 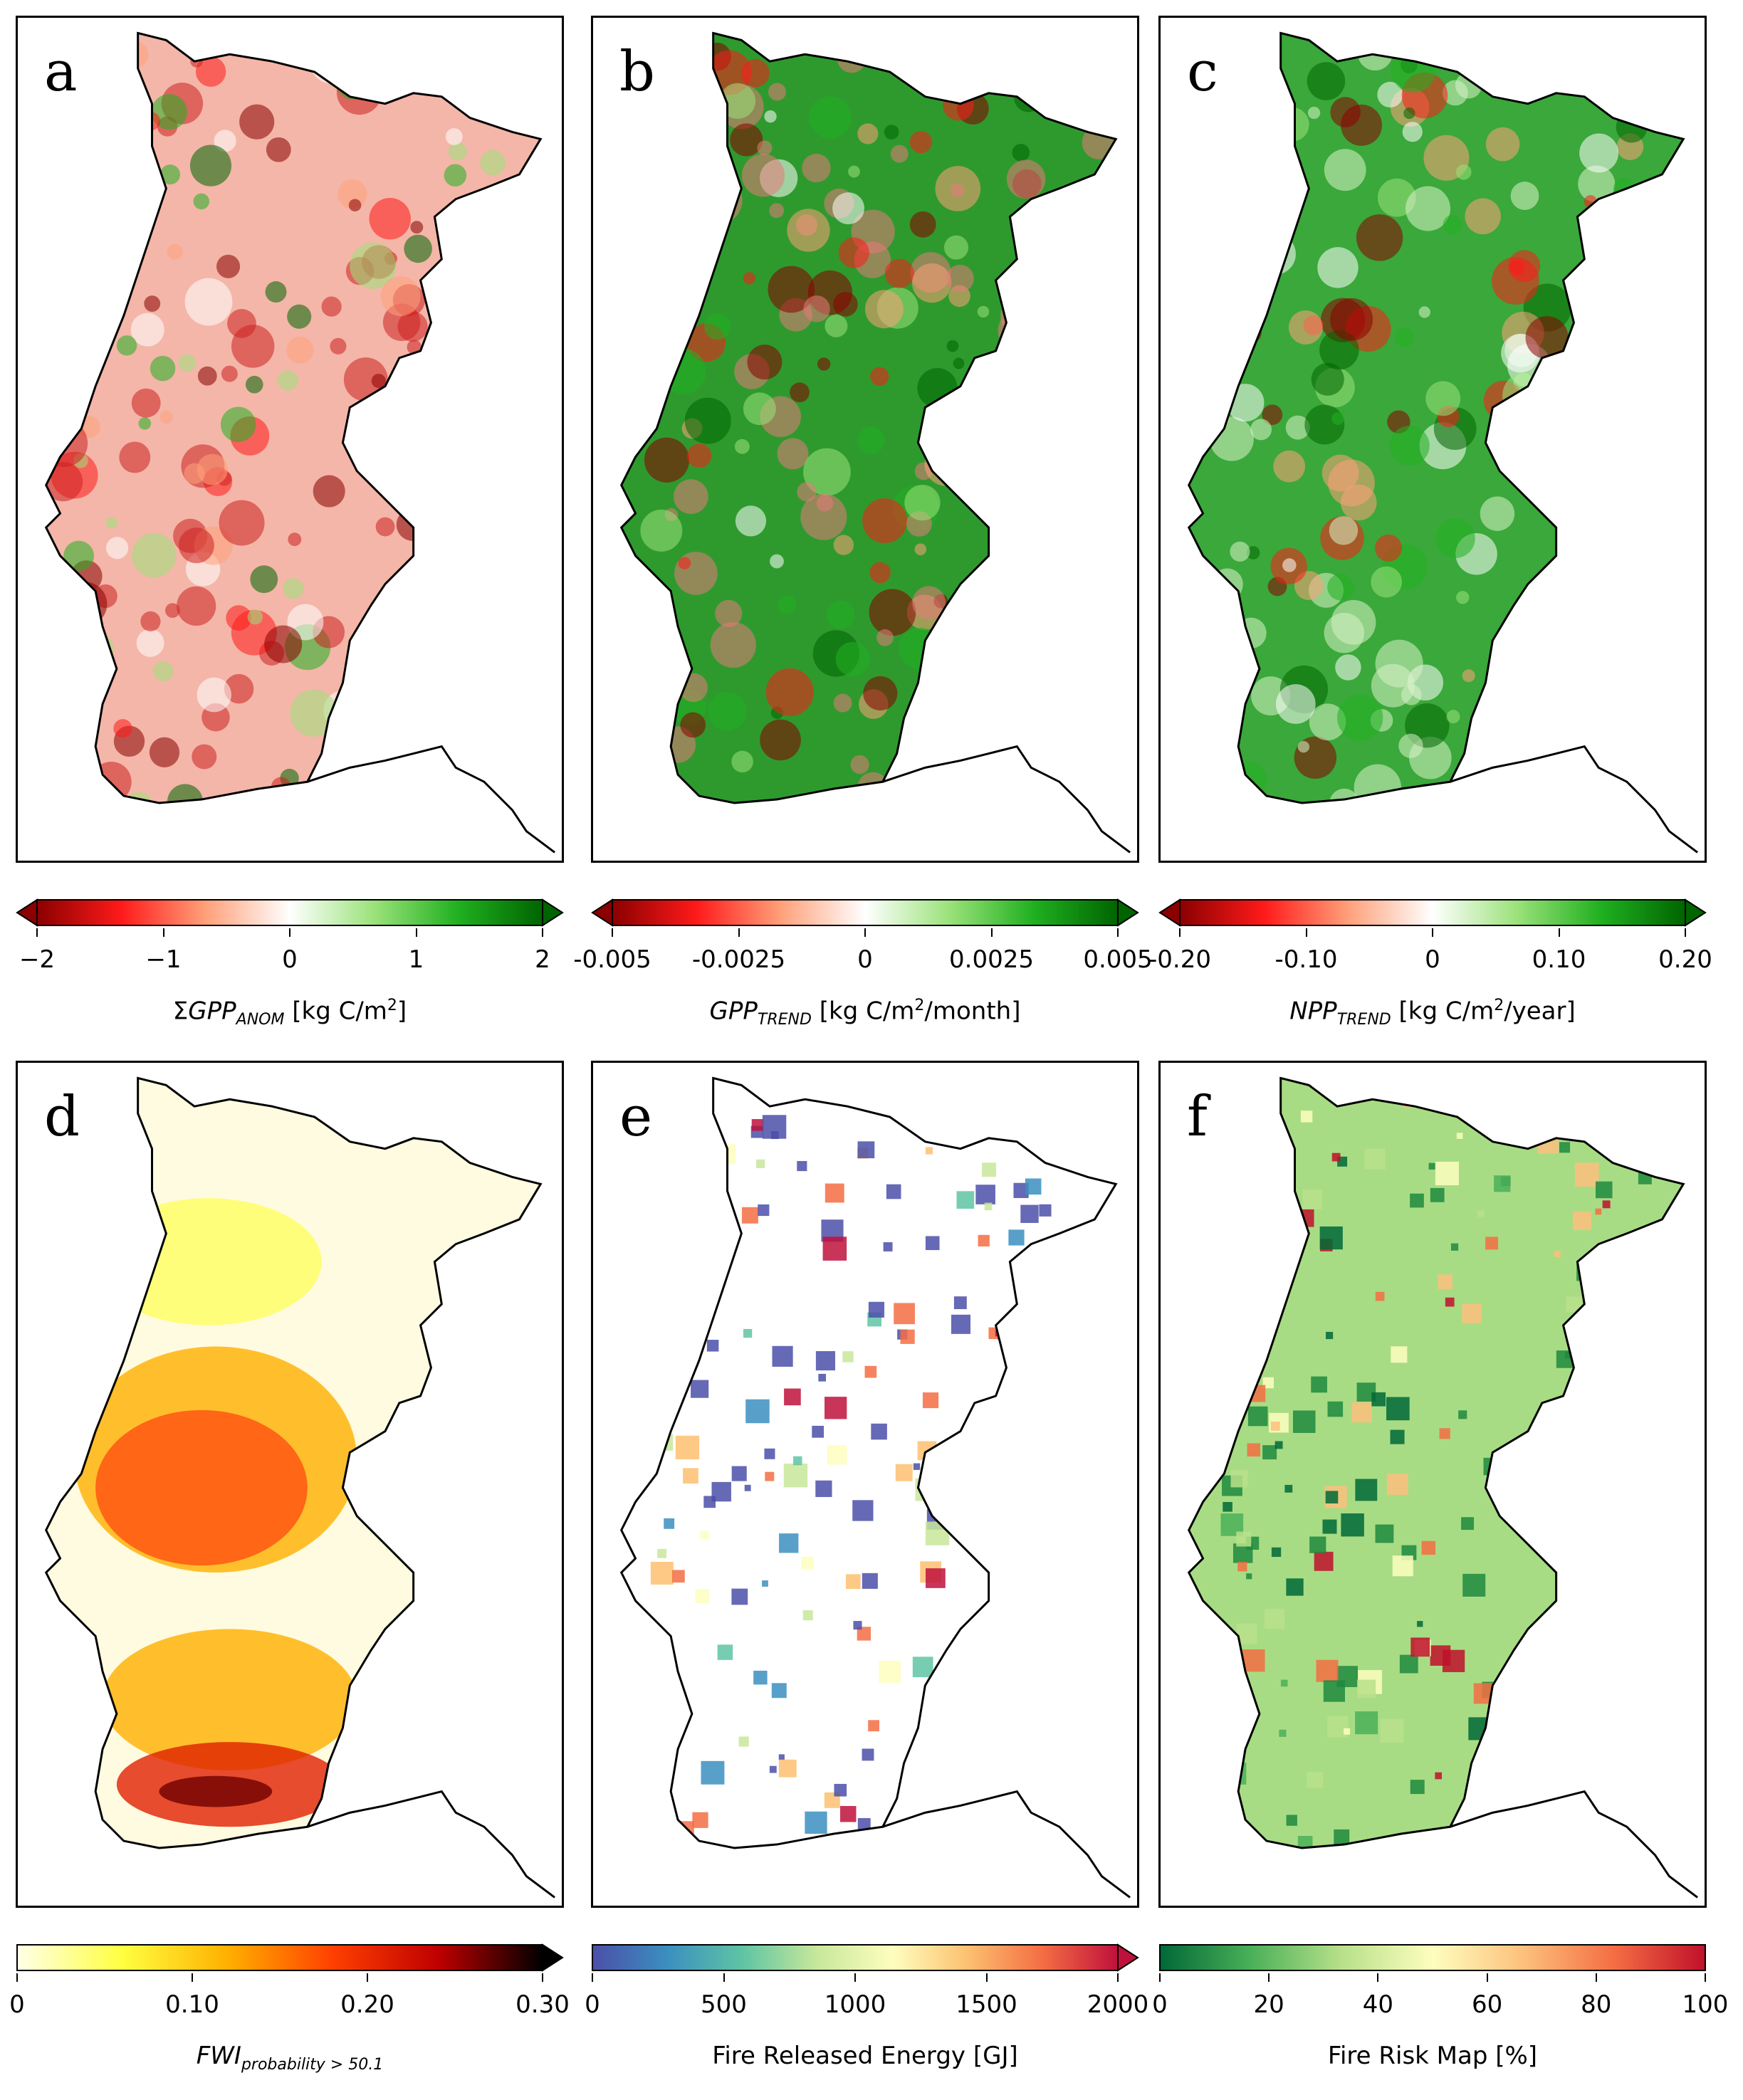 What do you see at coordinates (865, 1013) in the screenshot?
I see `colorbar-label: GPPTREND [kg C/m2/month]` at bounding box center [865, 1013].